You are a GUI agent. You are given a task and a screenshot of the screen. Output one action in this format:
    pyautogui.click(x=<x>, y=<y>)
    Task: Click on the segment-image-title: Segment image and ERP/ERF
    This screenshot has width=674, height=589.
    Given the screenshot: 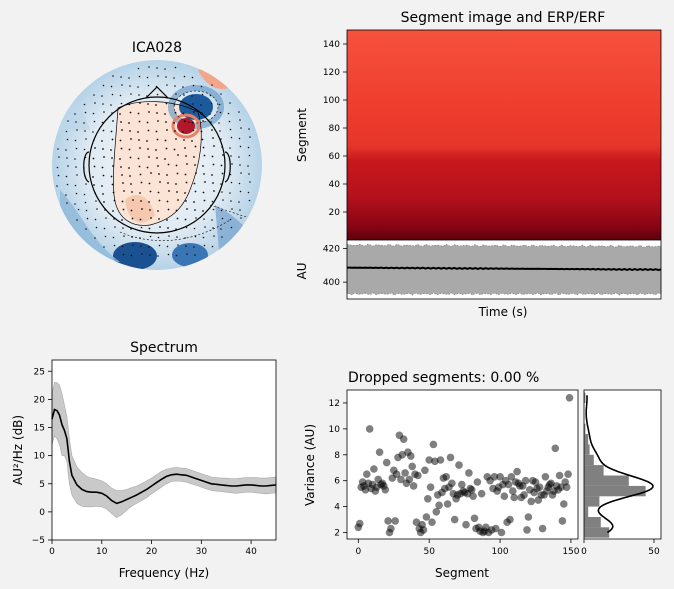 What is the action you would take?
    pyautogui.click(x=503, y=18)
    